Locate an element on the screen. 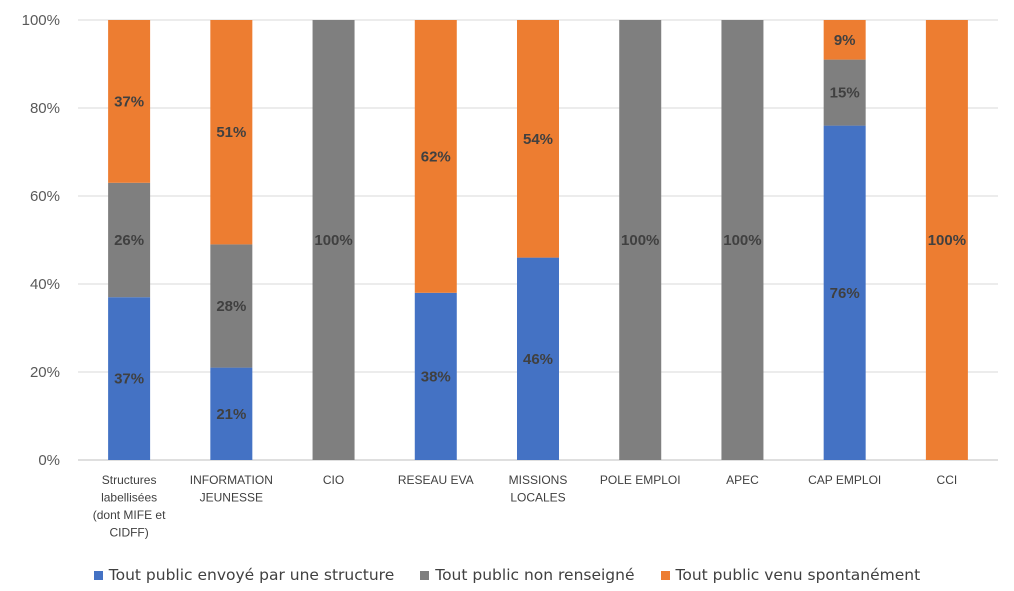  legend-label: Tout public venu spontanément is located at coordinates (798, 575).